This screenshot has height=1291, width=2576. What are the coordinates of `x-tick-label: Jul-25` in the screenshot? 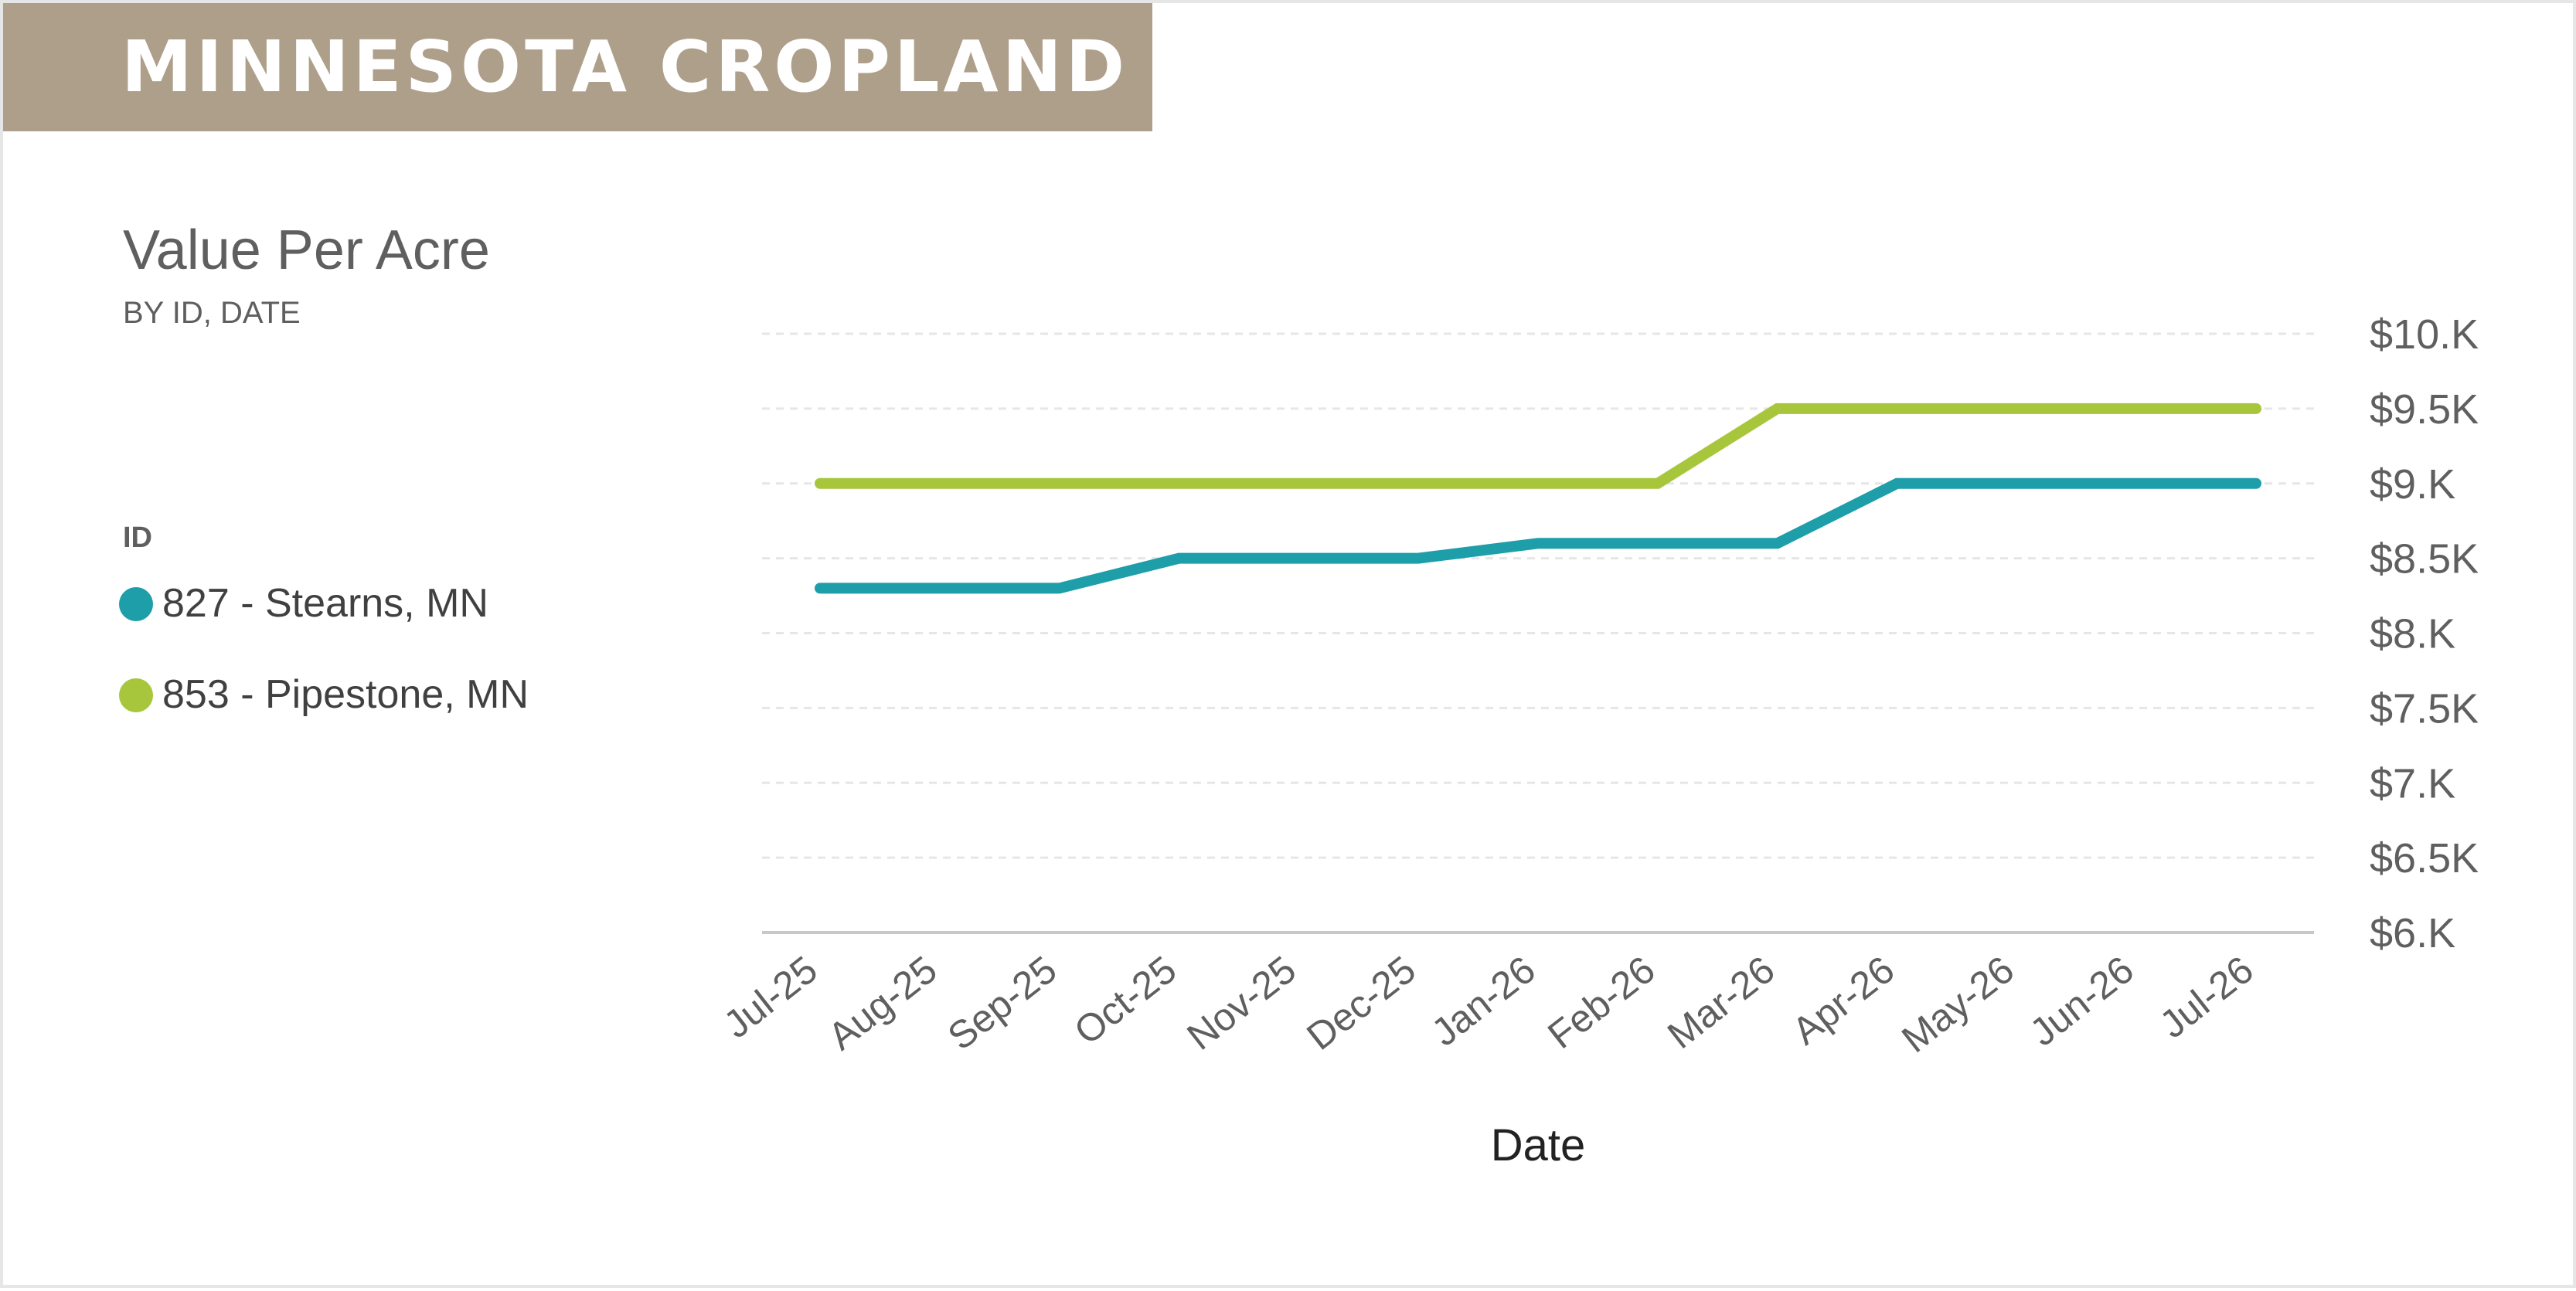 It's located at (770, 997).